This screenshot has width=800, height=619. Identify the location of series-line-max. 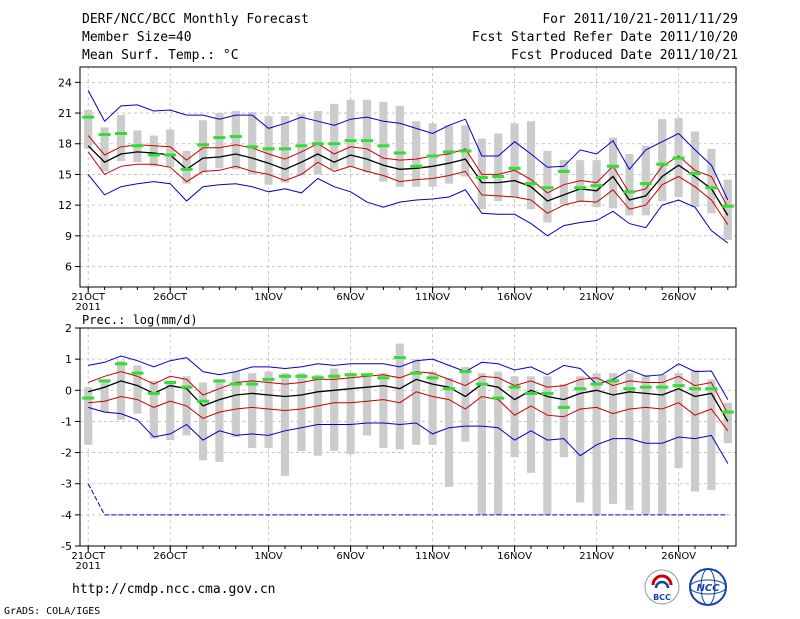
(408, 145).